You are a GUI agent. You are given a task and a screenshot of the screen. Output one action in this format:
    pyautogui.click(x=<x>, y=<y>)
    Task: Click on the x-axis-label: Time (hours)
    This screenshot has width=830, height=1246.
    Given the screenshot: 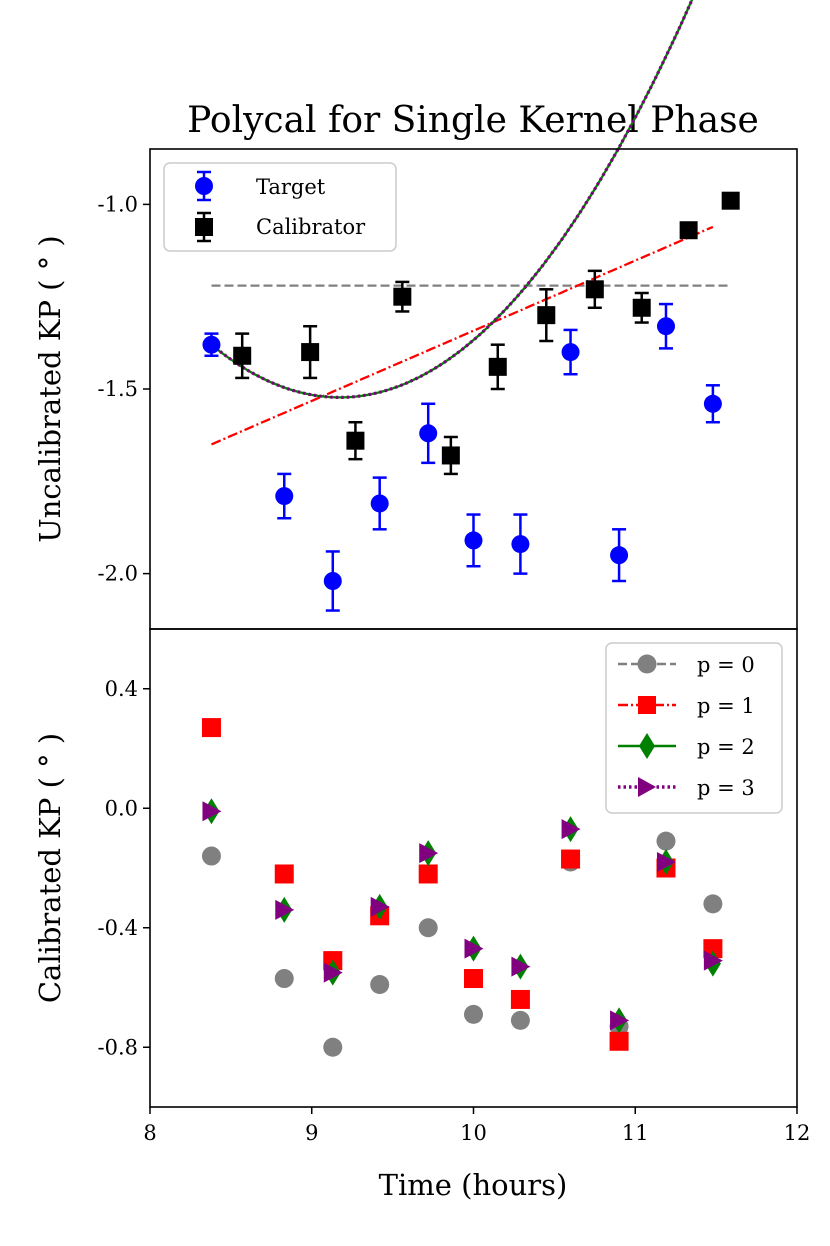 What is the action you would take?
    pyautogui.click(x=473, y=1185)
    